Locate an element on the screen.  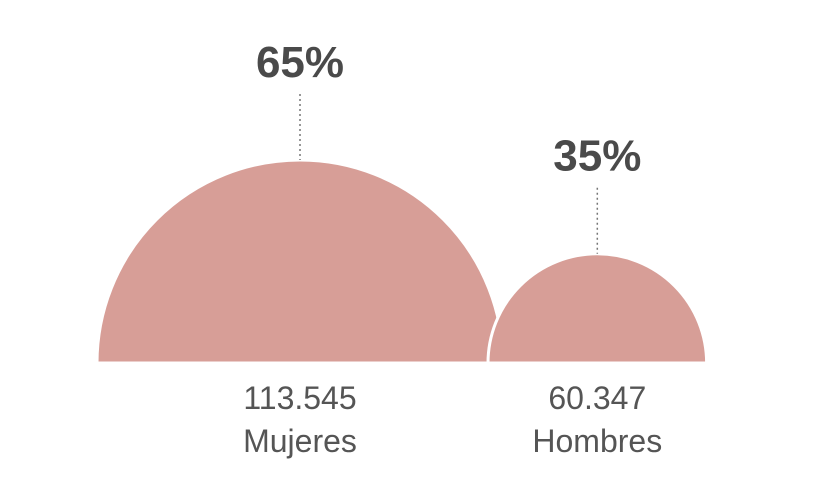
count-label: 113.545 is located at coordinates (299, 398).